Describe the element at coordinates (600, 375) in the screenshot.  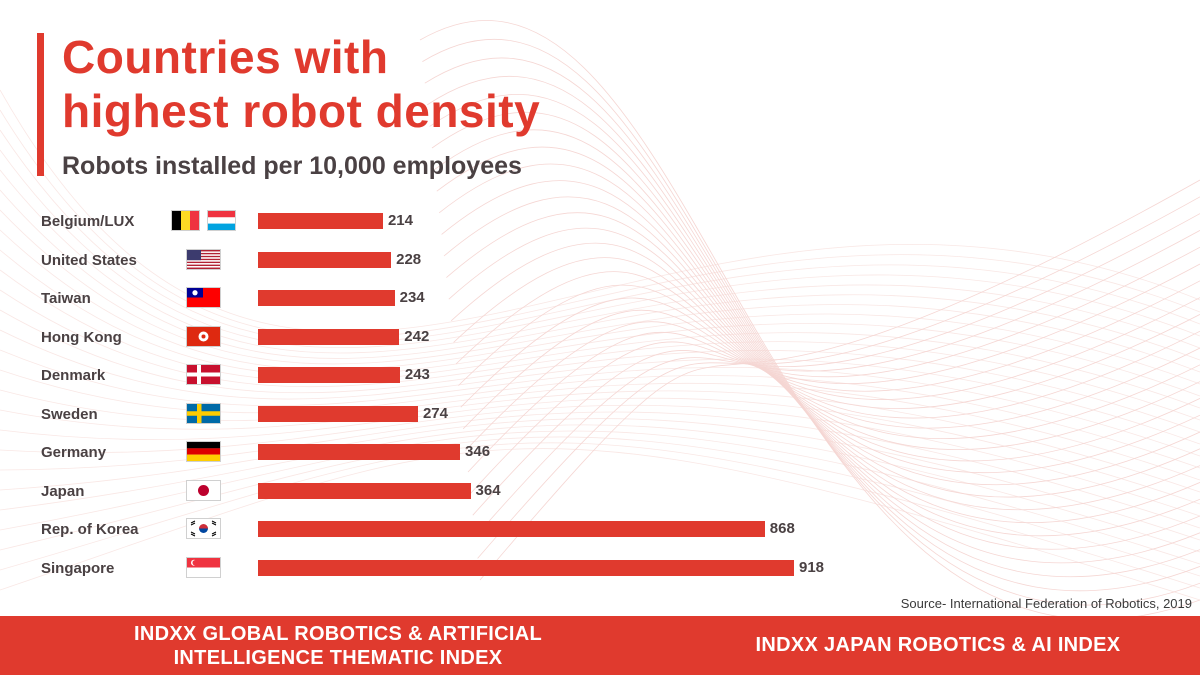
I see `chart-row: Denmark 243` at that location.